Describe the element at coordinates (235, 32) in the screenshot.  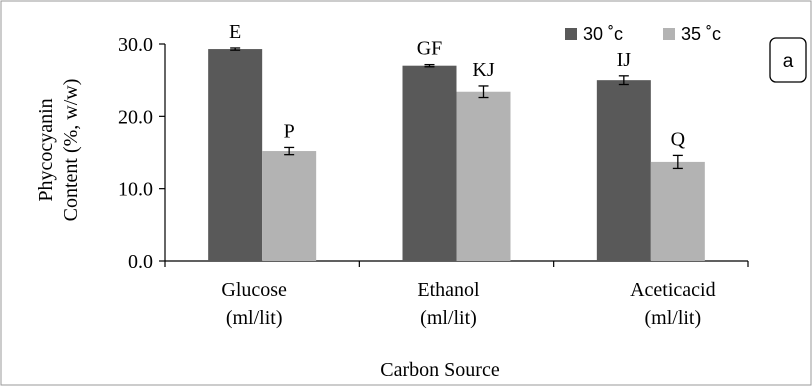
I see `bar-letter-label: E` at that location.